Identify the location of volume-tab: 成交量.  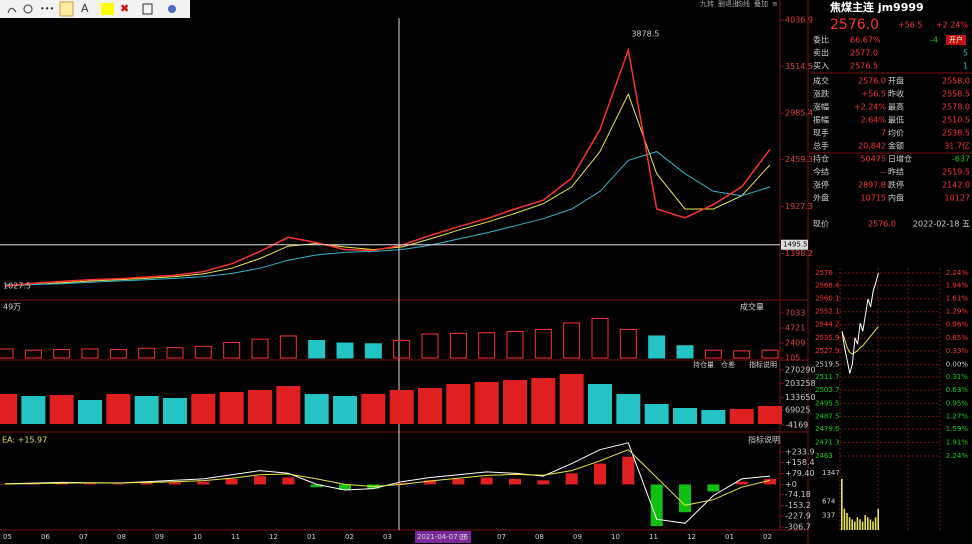
(752, 307).